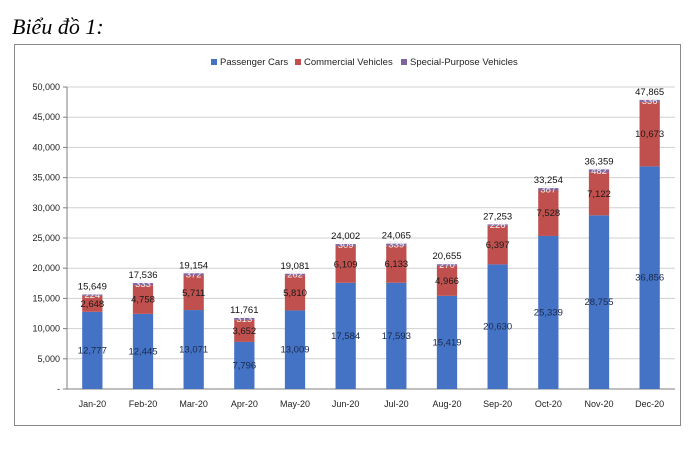 Image resolution: width=700 pixels, height=467 pixels. Describe the element at coordinates (46, 87) in the screenshot. I see `y-tick-label: 50,000` at that location.